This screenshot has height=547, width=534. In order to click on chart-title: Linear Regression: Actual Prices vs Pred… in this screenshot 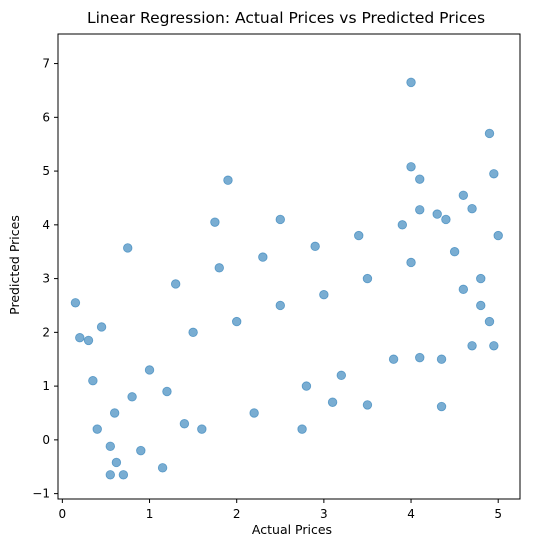, I will do `click(286, 18)`.